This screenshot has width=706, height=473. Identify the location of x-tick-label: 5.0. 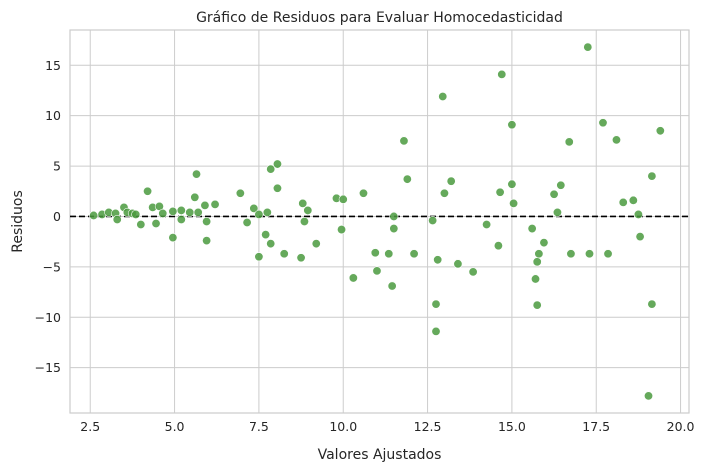
(175, 426).